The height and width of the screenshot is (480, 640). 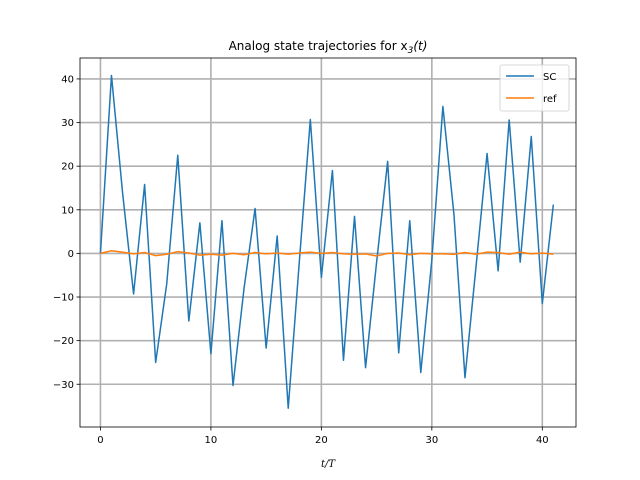 I want to click on y-tick-label: 10, so click(x=67, y=210).